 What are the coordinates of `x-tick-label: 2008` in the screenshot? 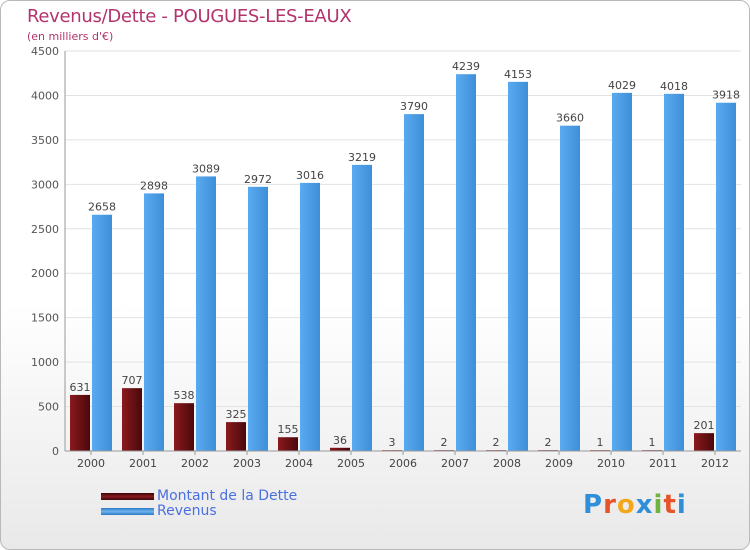 It's located at (507, 463).